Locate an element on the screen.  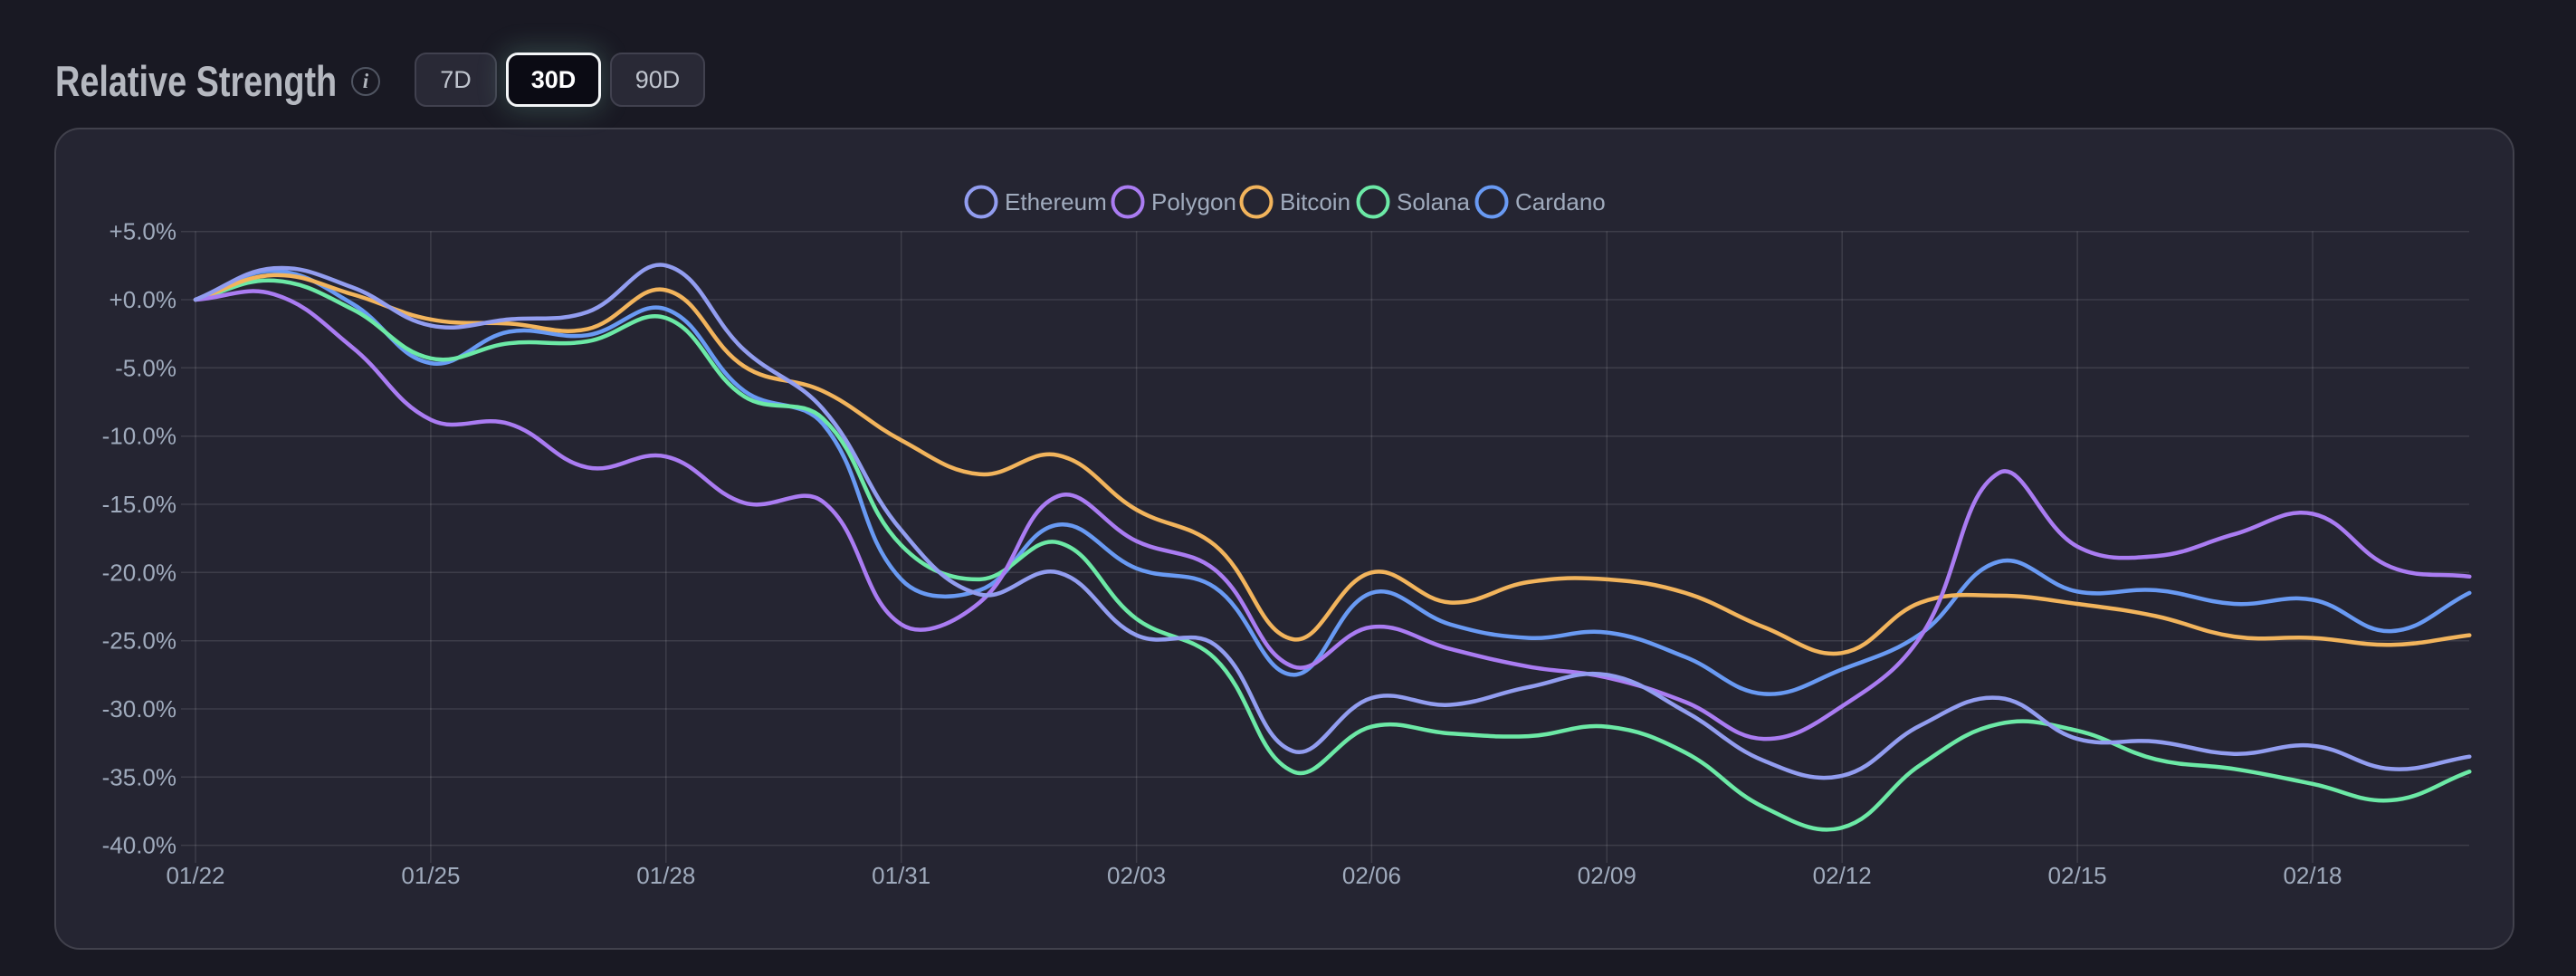
svg-text: Ethereum is located at coordinates (1056, 202).